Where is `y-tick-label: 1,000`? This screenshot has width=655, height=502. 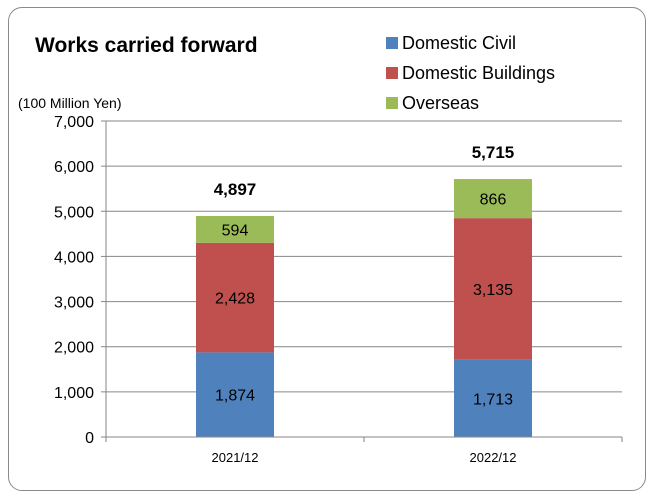
y-tick-label: 1,000 is located at coordinates (74, 393).